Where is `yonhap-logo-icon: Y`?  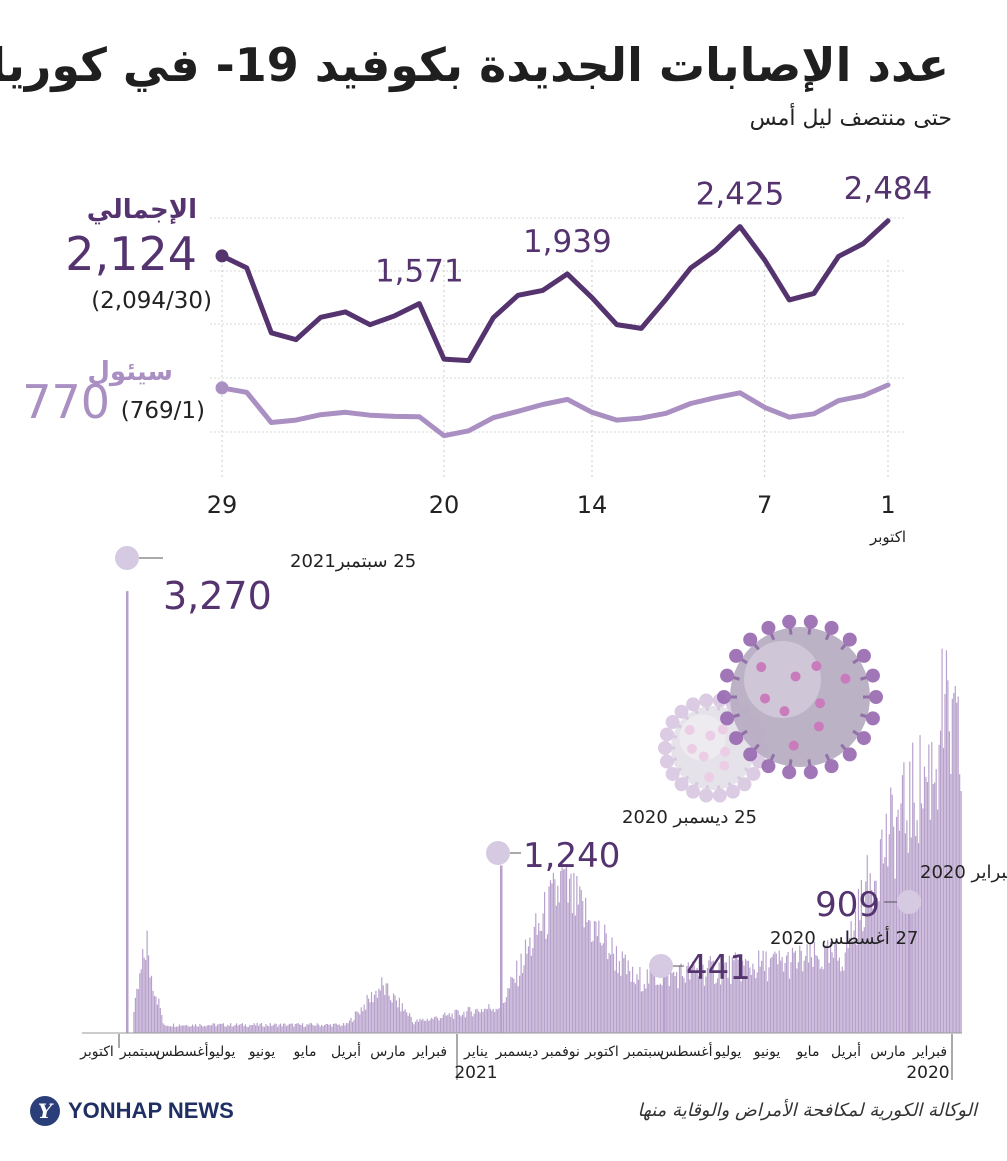 yonhap-logo-icon: Y is located at coordinates (45, 1111).